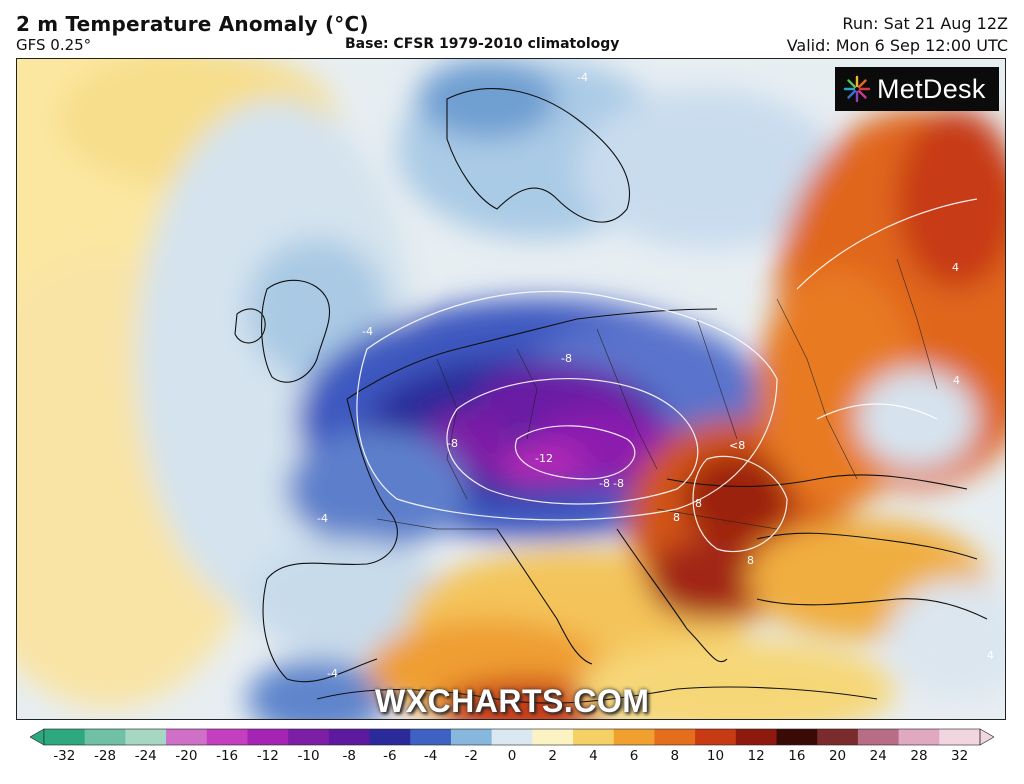 The image size is (1024, 784). I want to click on colorbar-tick-label: 10, so click(715, 756).